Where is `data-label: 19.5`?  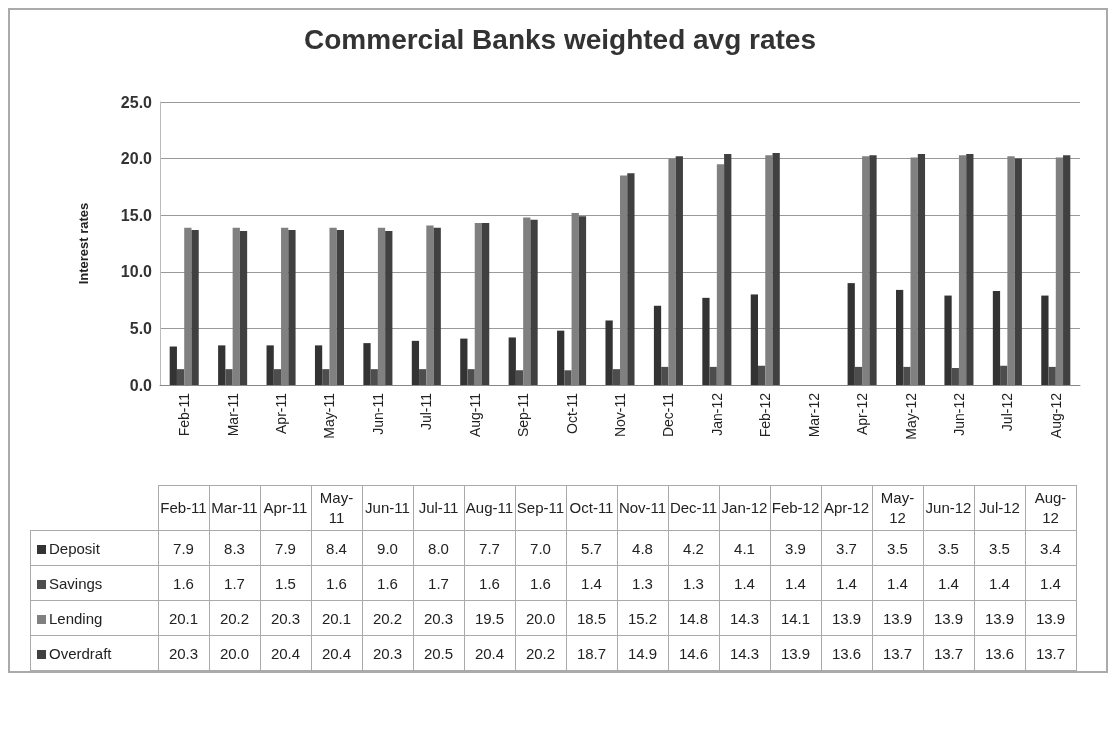 data-label: 19.5 is located at coordinates (489, 618).